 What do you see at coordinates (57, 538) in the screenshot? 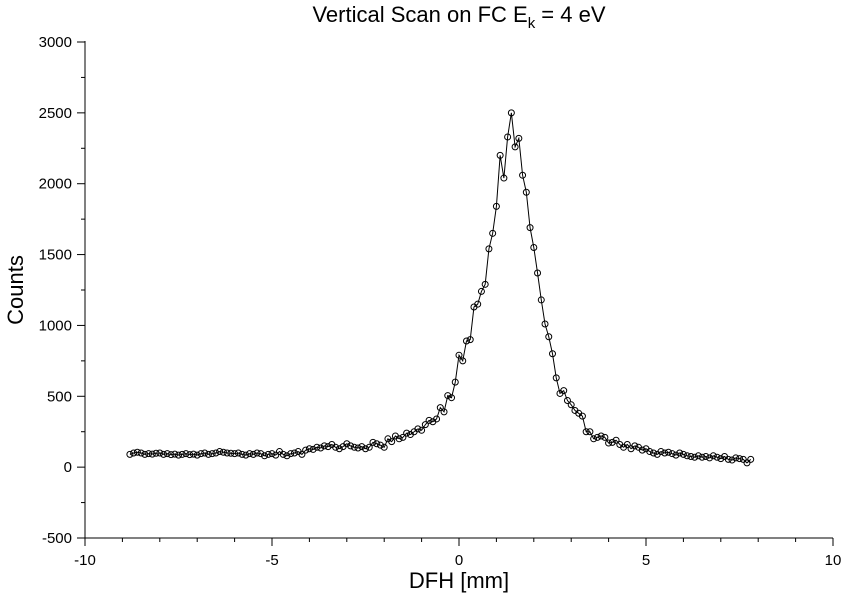
I see `y-tick-label: -500` at bounding box center [57, 538].